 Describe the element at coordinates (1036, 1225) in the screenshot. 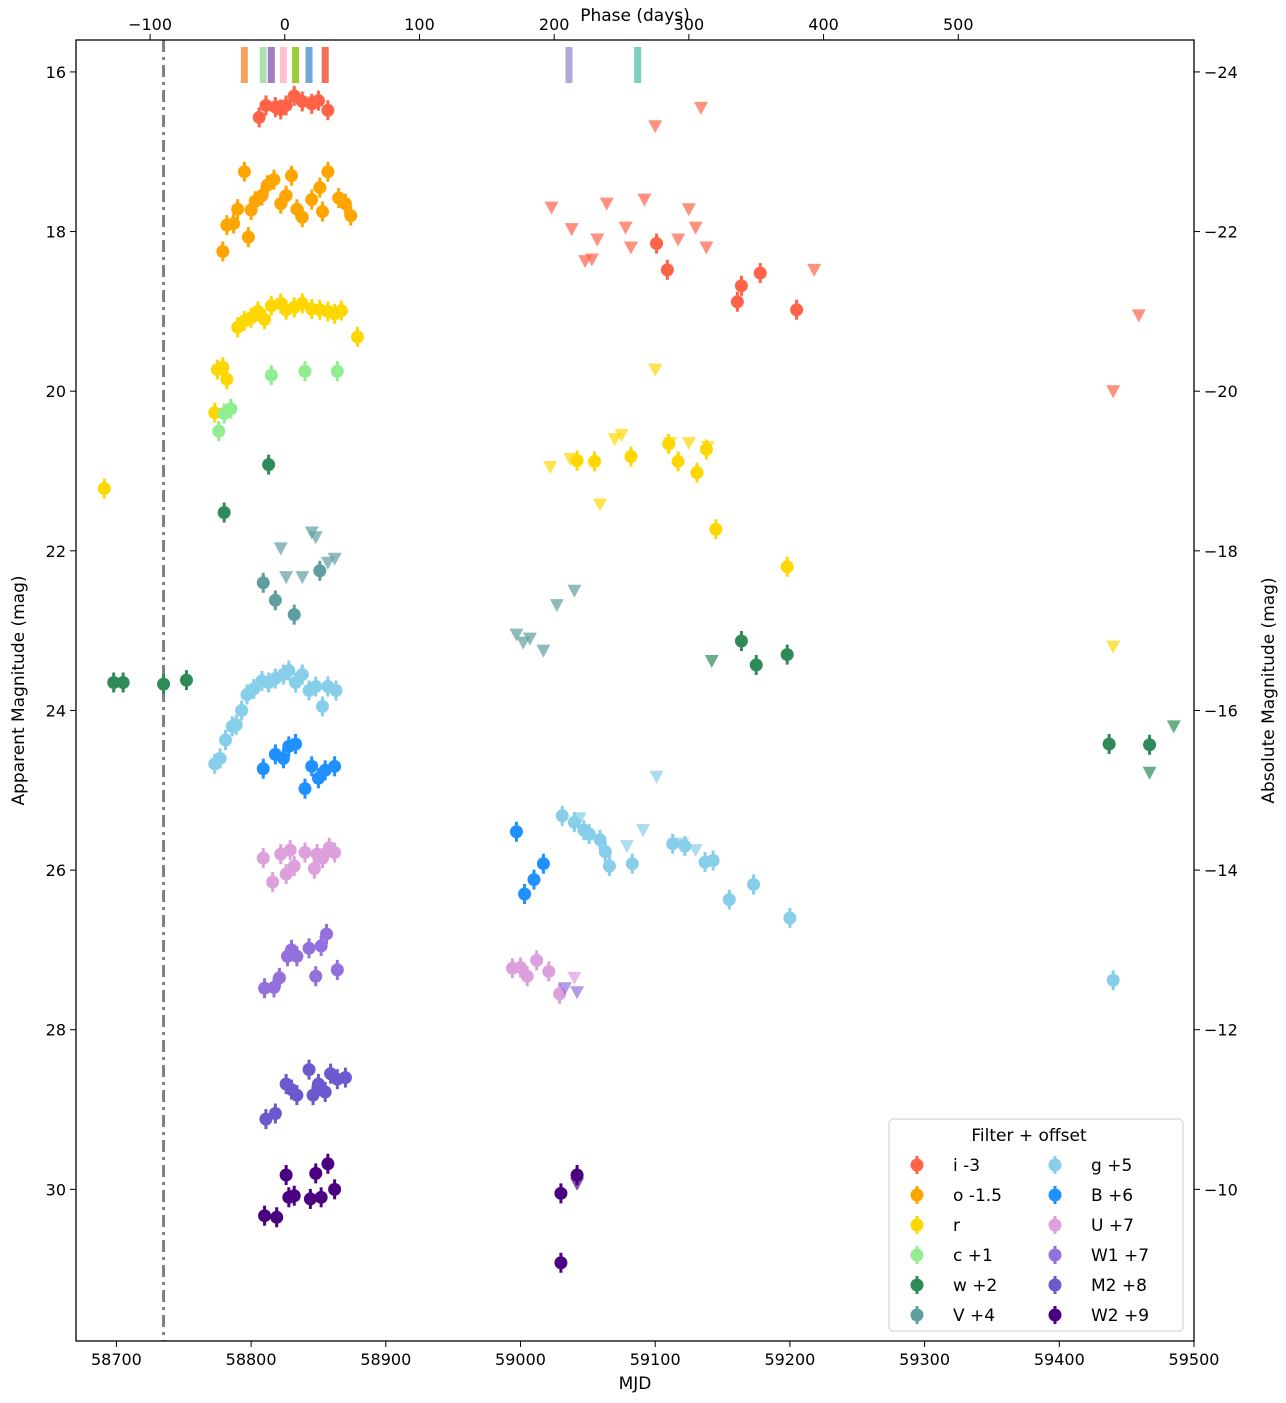

I see `legend-box` at that location.